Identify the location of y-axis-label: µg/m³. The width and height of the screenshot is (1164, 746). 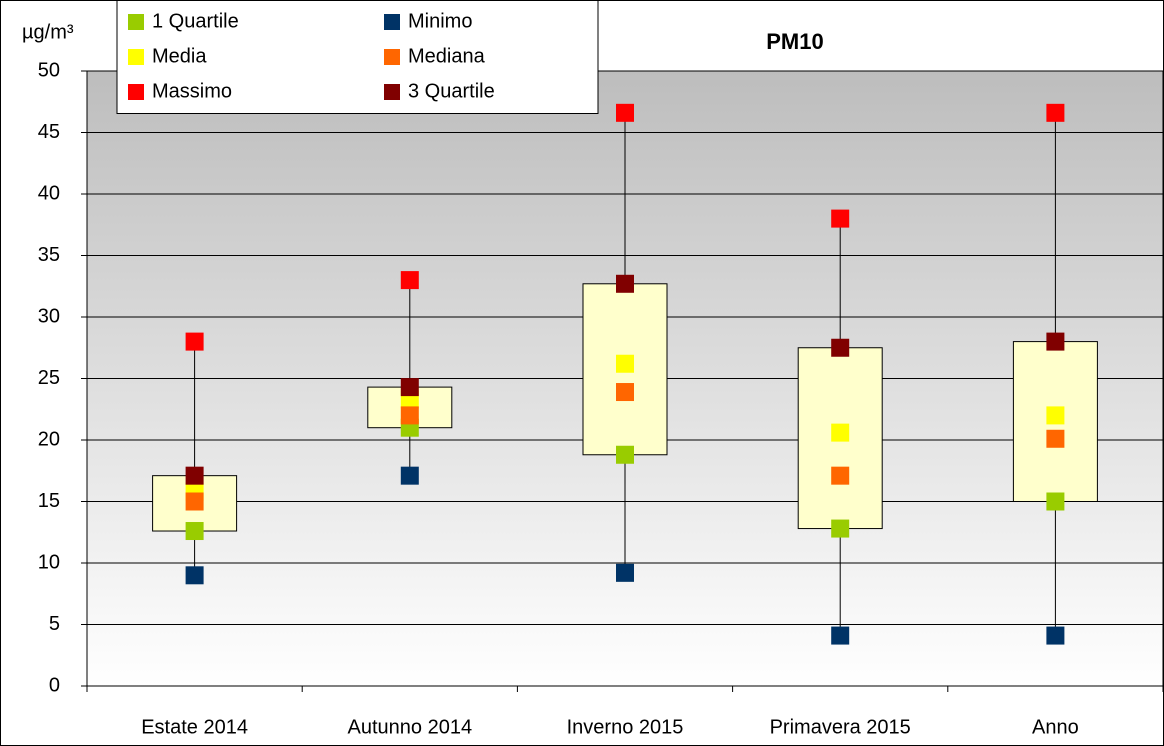
(48, 32).